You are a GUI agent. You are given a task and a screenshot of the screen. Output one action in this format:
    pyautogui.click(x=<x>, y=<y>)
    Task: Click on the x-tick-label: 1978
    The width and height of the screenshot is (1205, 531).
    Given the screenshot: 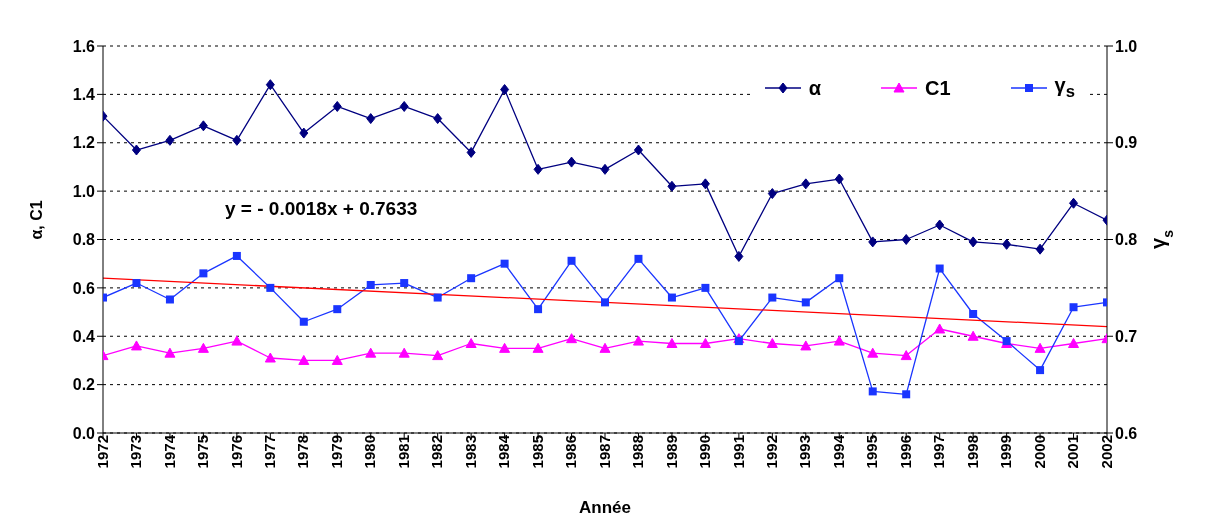 What is the action you would take?
    pyautogui.click(x=303, y=452)
    